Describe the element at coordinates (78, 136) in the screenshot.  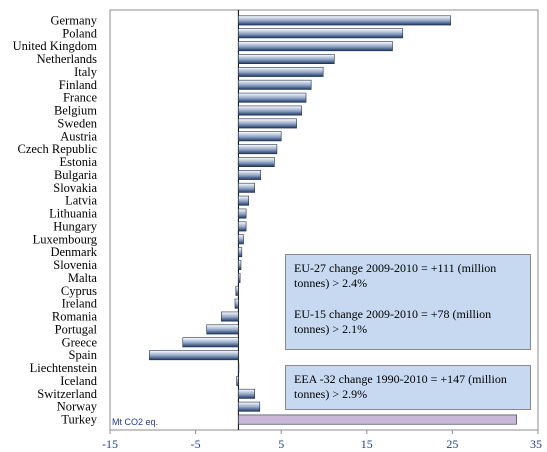
I see `category-label: Austria` at that location.